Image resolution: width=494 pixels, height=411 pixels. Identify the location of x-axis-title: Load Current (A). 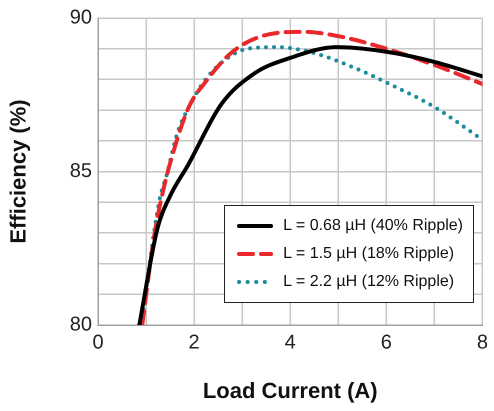
(290, 390).